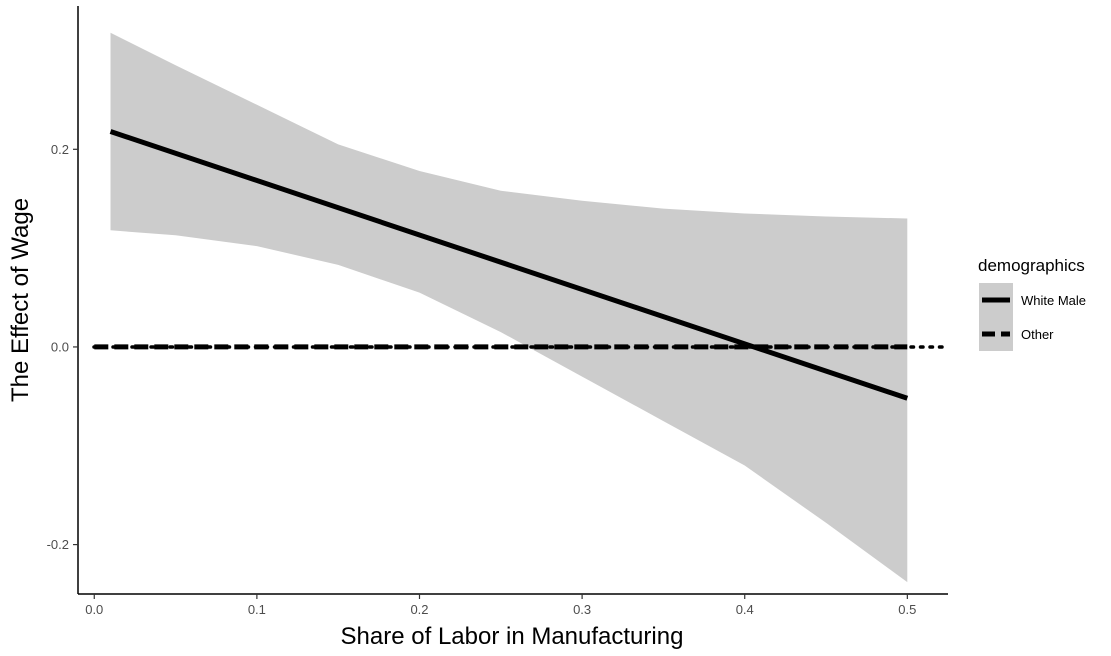 The width and height of the screenshot is (1111, 656). Describe the element at coordinates (907, 609) in the screenshot. I see `x-tick-label: 0.5` at that location.